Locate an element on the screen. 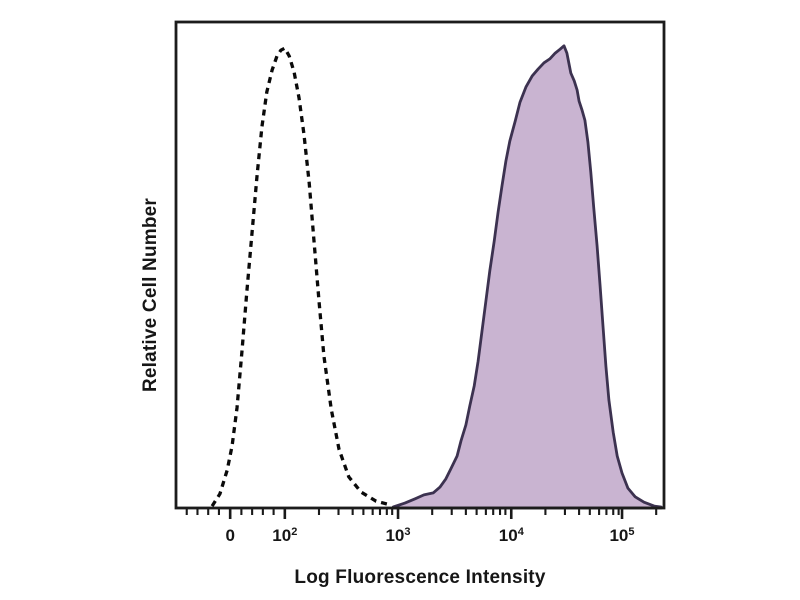 The width and height of the screenshot is (800, 600). x-tick-label: 105 is located at coordinates (622, 535).